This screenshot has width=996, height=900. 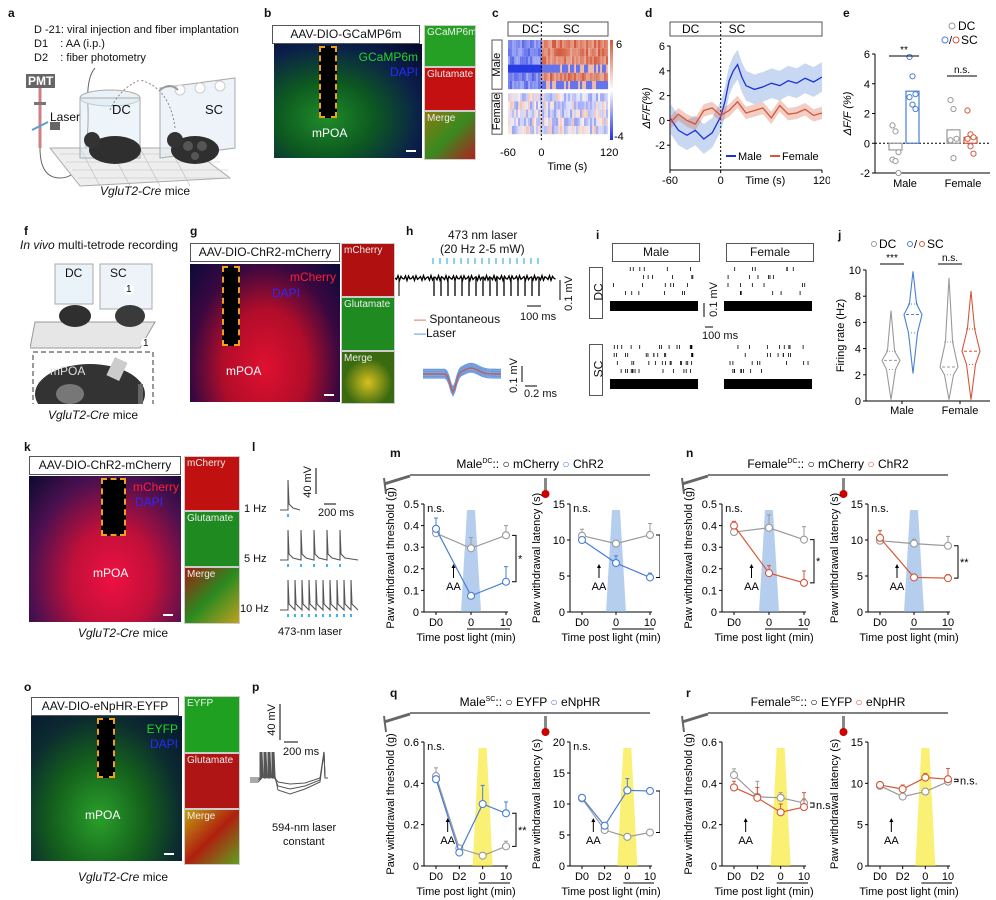 What do you see at coordinates (530, 702) in the screenshot?
I see `header-title: MaleSC:: ○ EYFP ○ eNpHR` at bounding box center [530, 702].